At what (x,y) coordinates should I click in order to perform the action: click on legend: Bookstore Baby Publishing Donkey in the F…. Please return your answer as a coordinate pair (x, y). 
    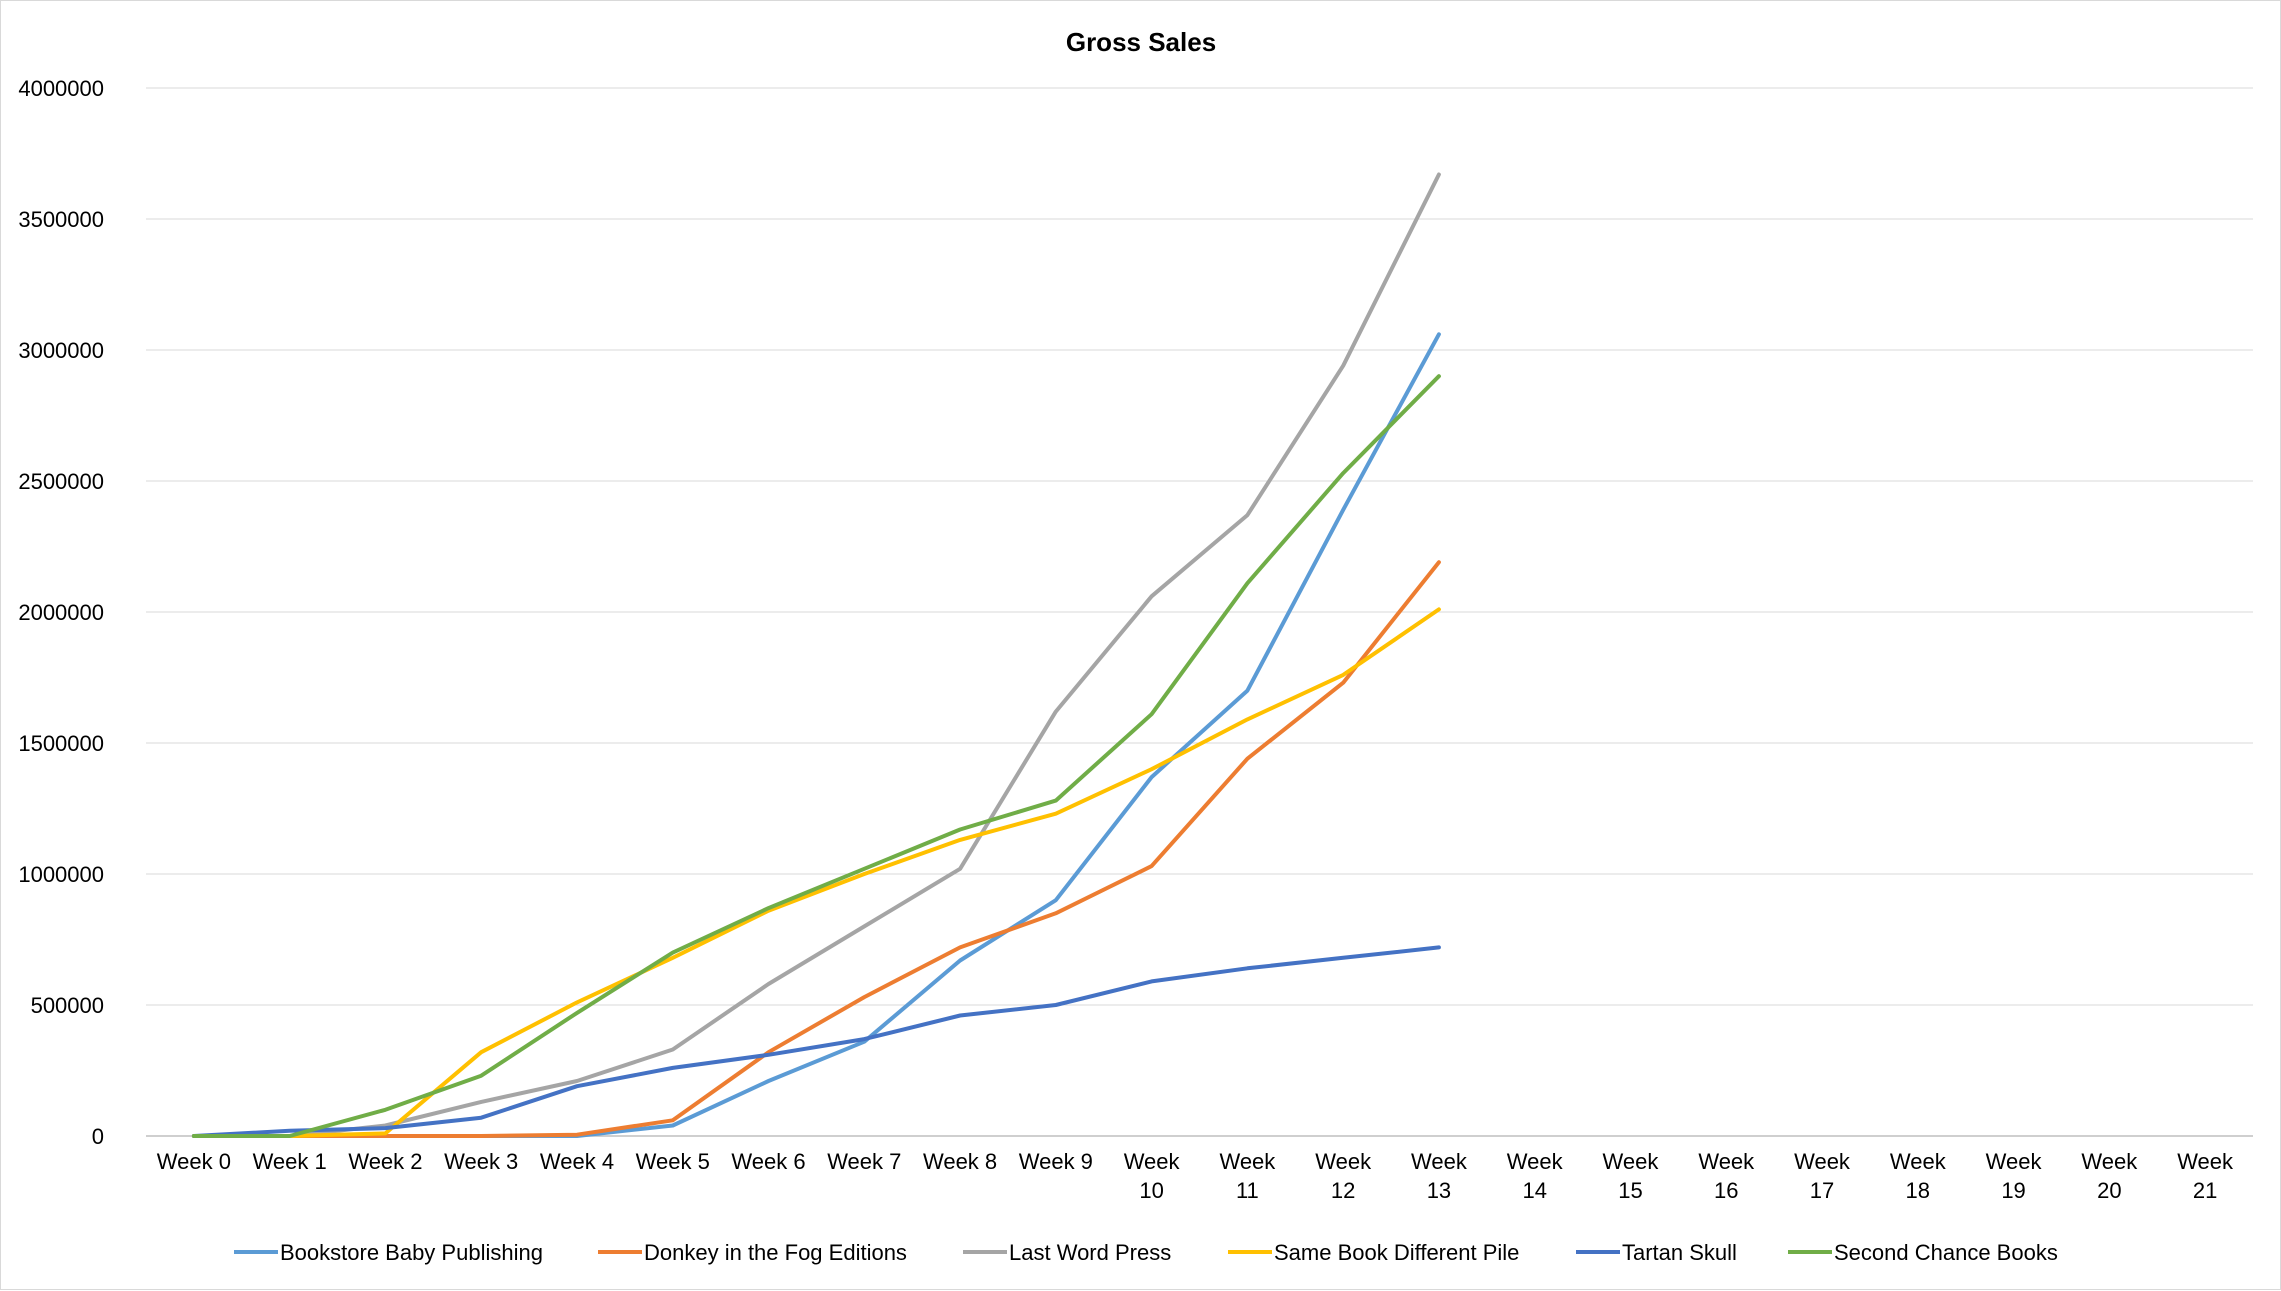
    Looking at the image, I should click on (1146, 1252).